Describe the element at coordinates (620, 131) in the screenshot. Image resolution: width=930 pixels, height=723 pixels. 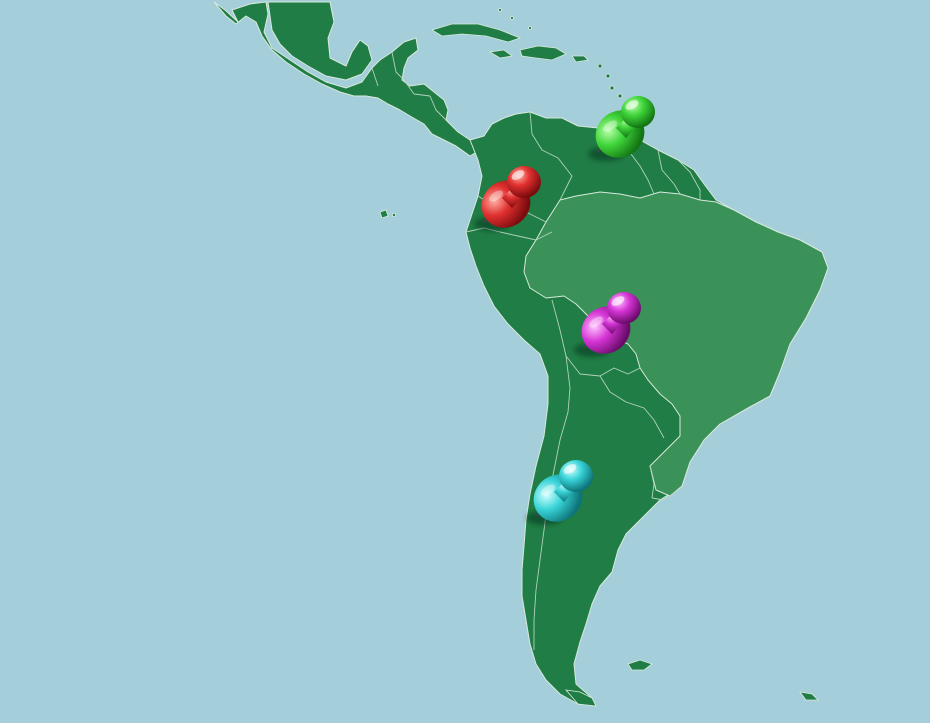
I see `map-pin-venezuela` at that location.